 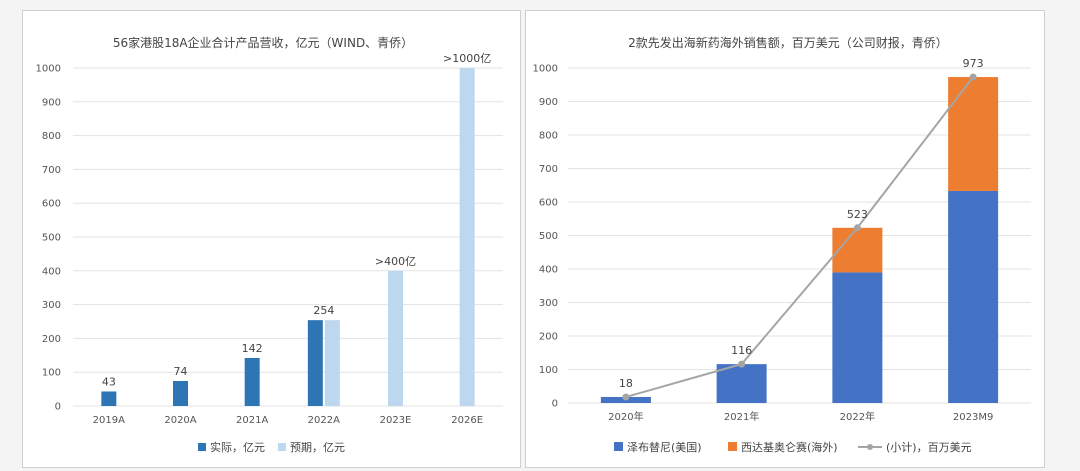 I want to click on chart-title: 56家港股18A企业合计产品营收，亿元（WIND、青侨）, so click(x=263, y=42).